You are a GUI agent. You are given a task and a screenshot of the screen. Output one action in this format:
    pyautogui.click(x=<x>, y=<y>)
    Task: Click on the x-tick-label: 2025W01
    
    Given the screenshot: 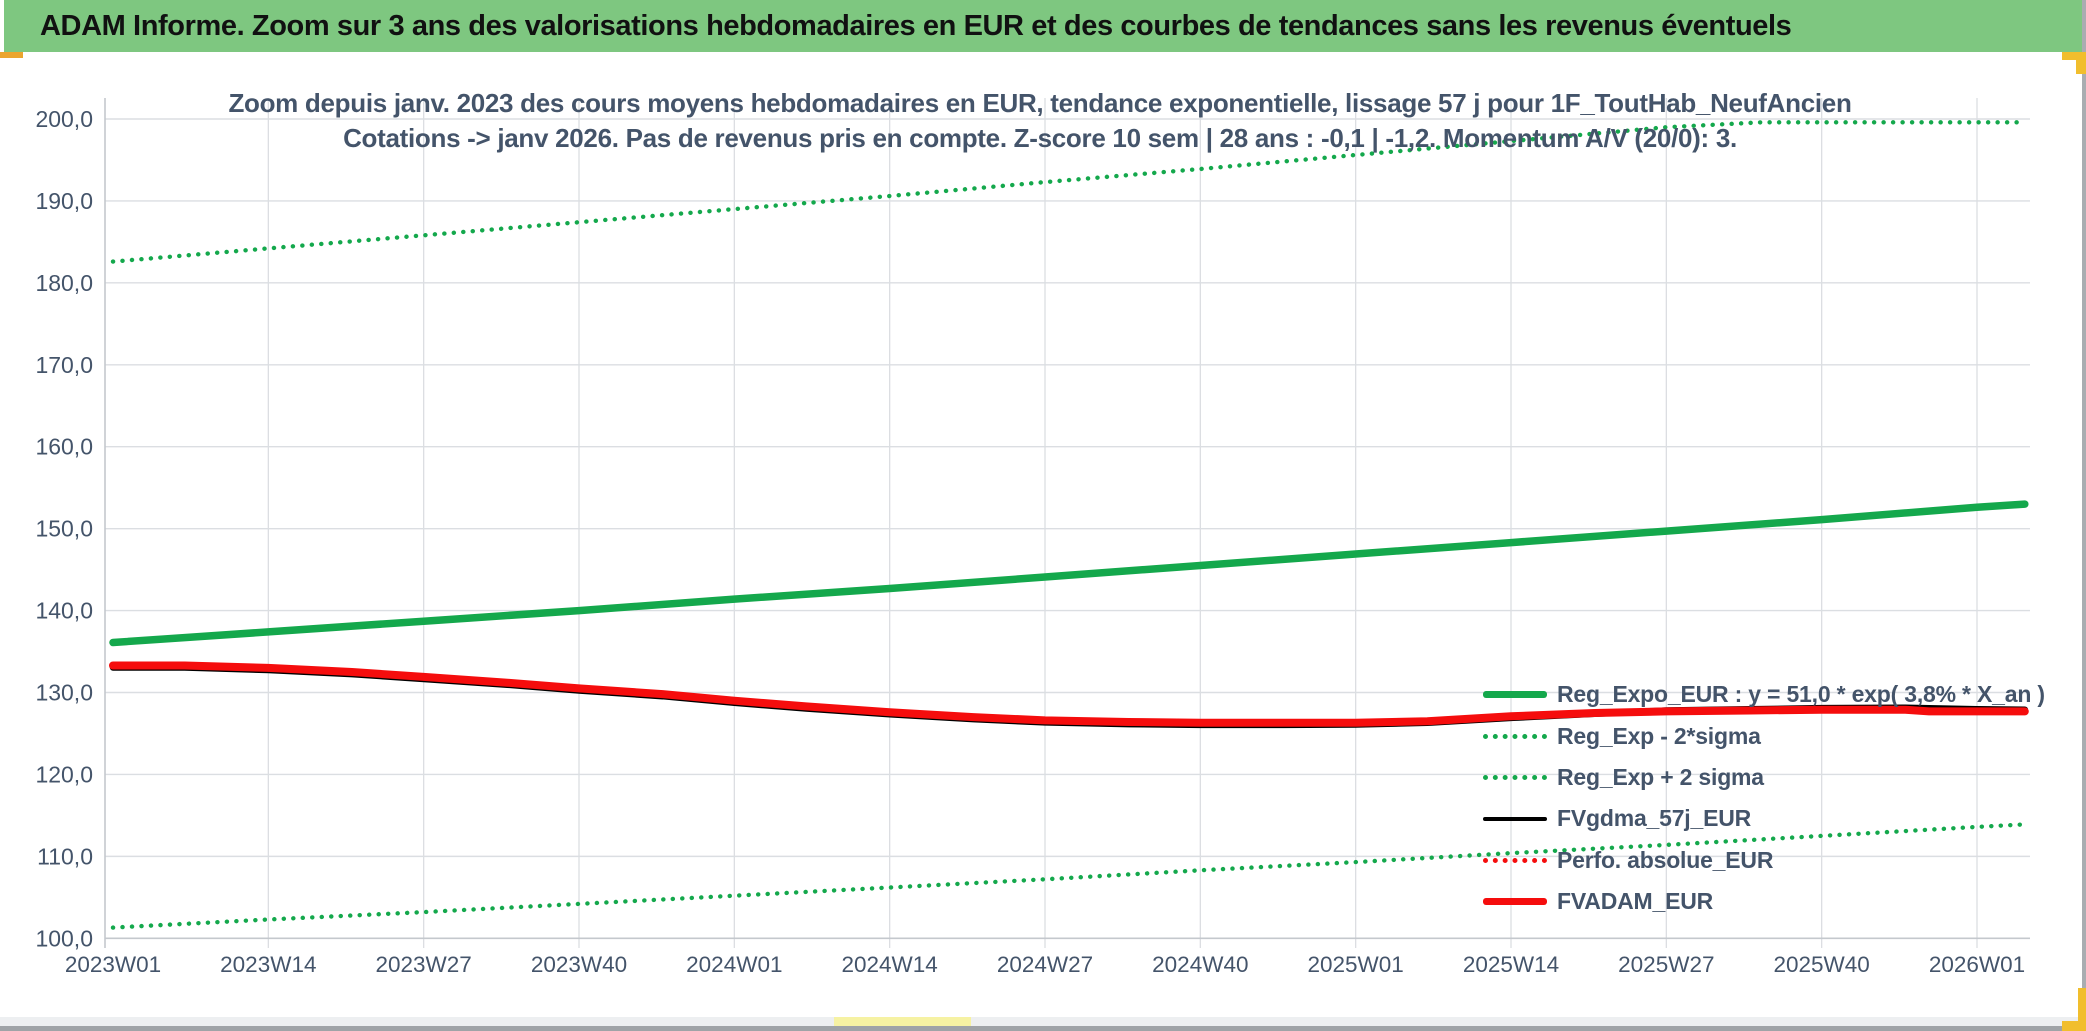 What is the action you would take?
    pyautogui.click(x=1356, y=964)
    